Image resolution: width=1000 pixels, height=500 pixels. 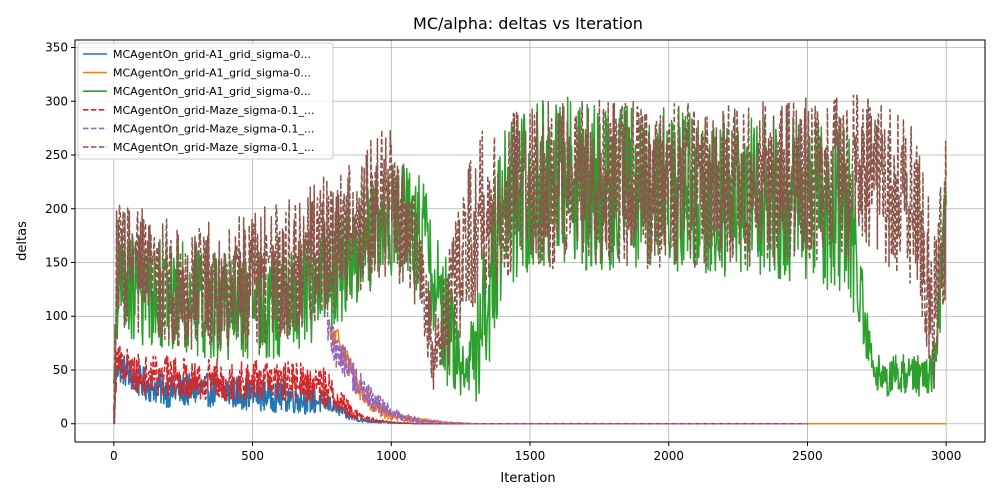 What do you see at coordinates (56, 155) in the screenshot?
I see `y-tick-label: 250` at bounding box center [56, 155].